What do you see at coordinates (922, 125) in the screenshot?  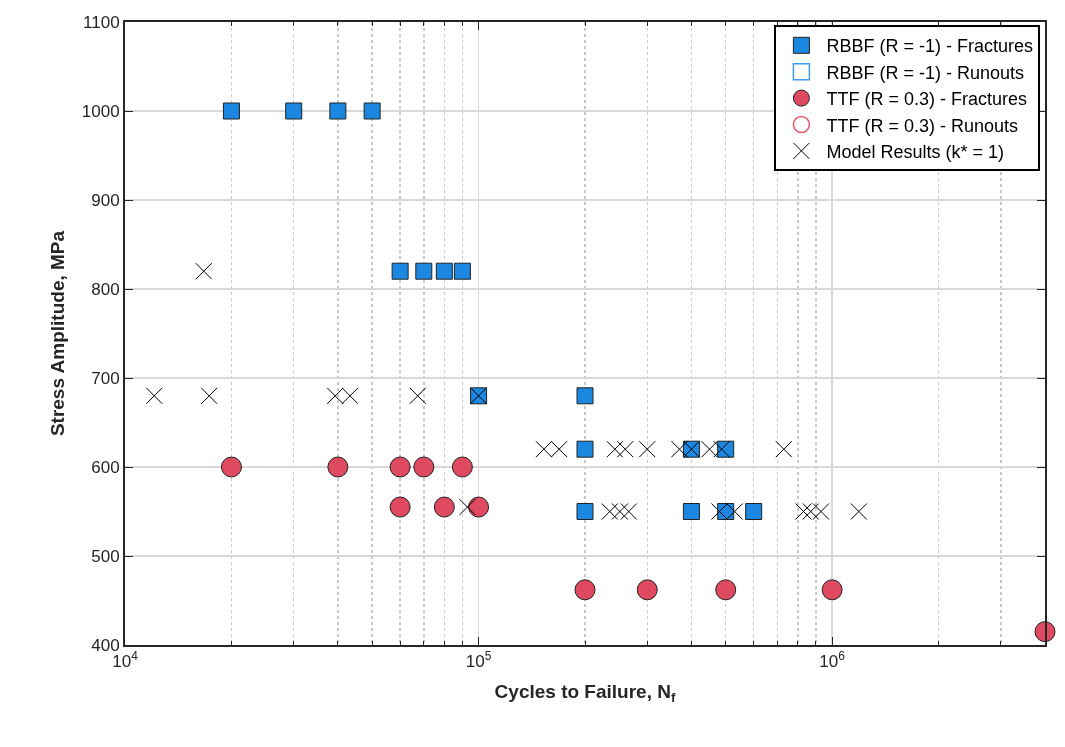 I see `legend-label: TTF (R = 0.3) - Runouts` at bounding box center [922, 125].